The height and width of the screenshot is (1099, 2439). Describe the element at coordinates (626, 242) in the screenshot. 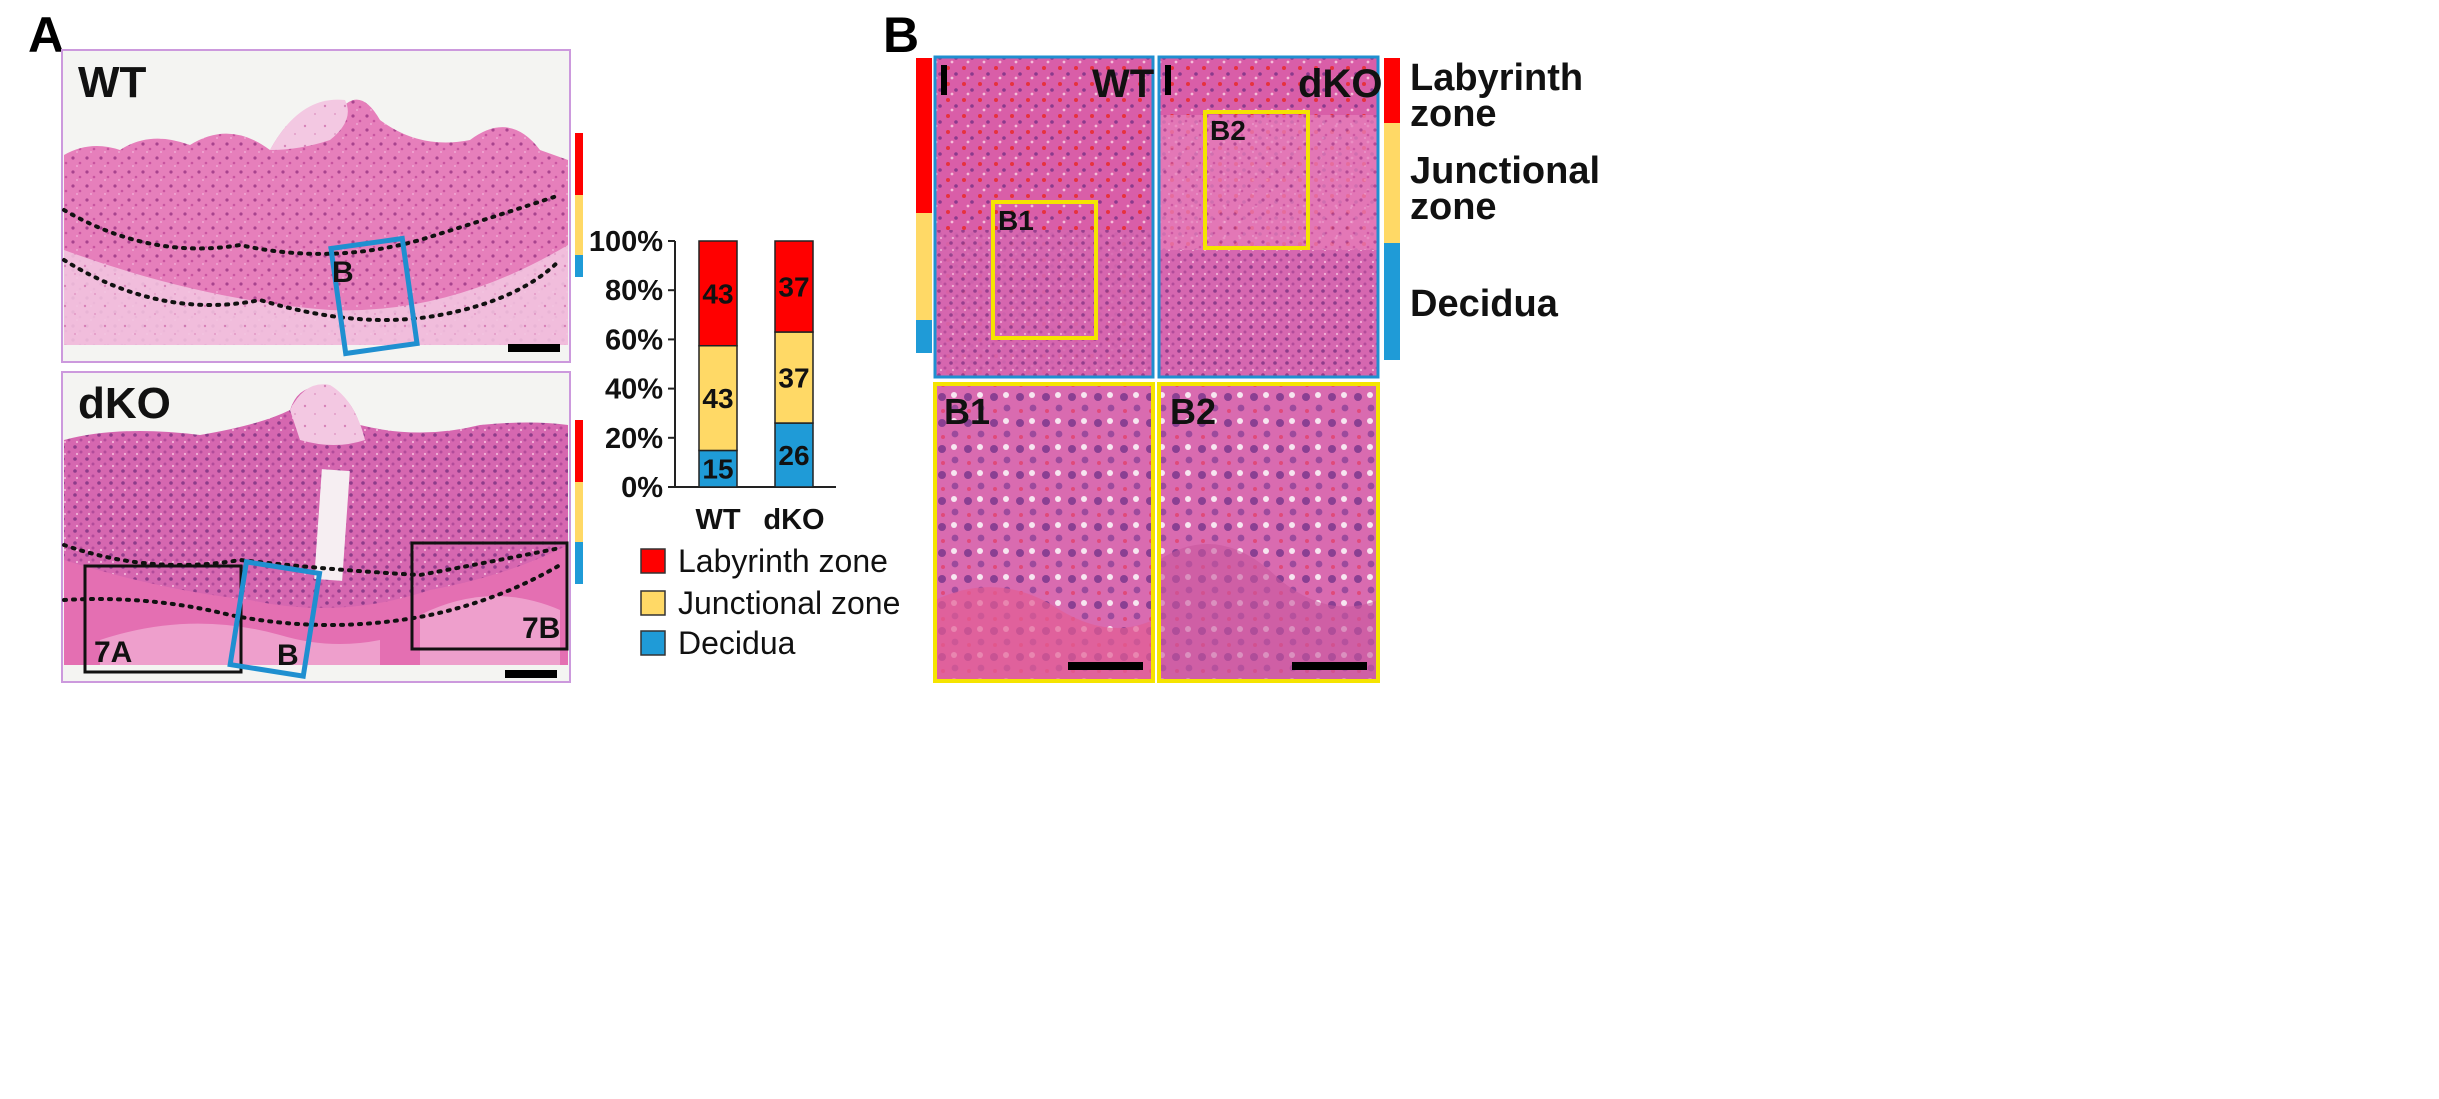

I see `y-tick-label: 100%` at that location.